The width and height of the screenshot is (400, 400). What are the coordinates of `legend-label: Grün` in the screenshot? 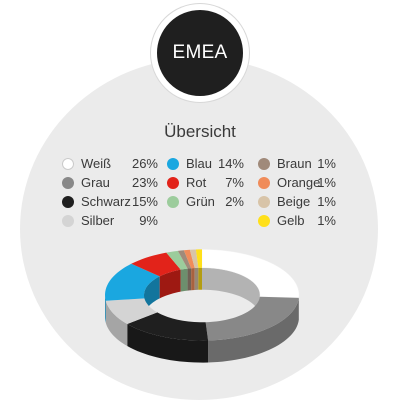 It's located at (200, 201).